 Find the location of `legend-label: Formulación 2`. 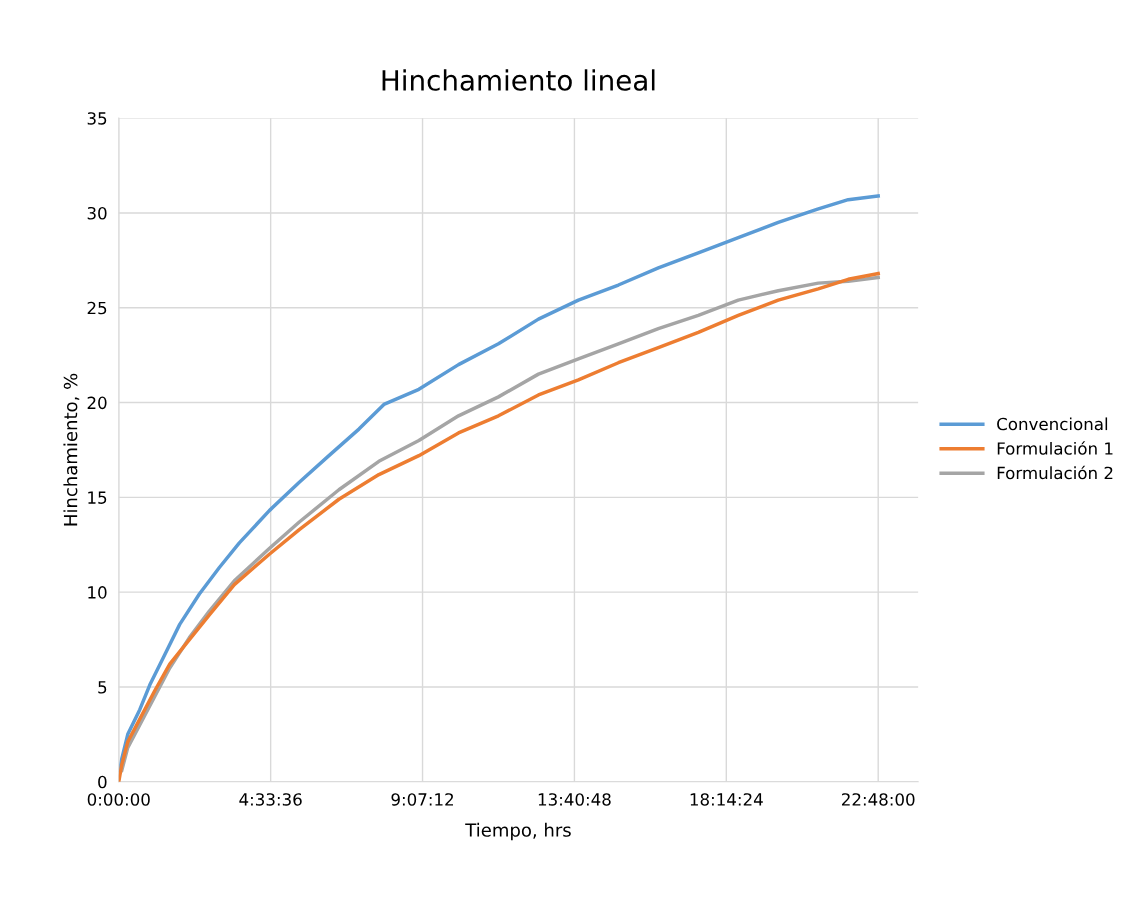

legend-label: Formulación 2 is located at coordinates (1055, 472).